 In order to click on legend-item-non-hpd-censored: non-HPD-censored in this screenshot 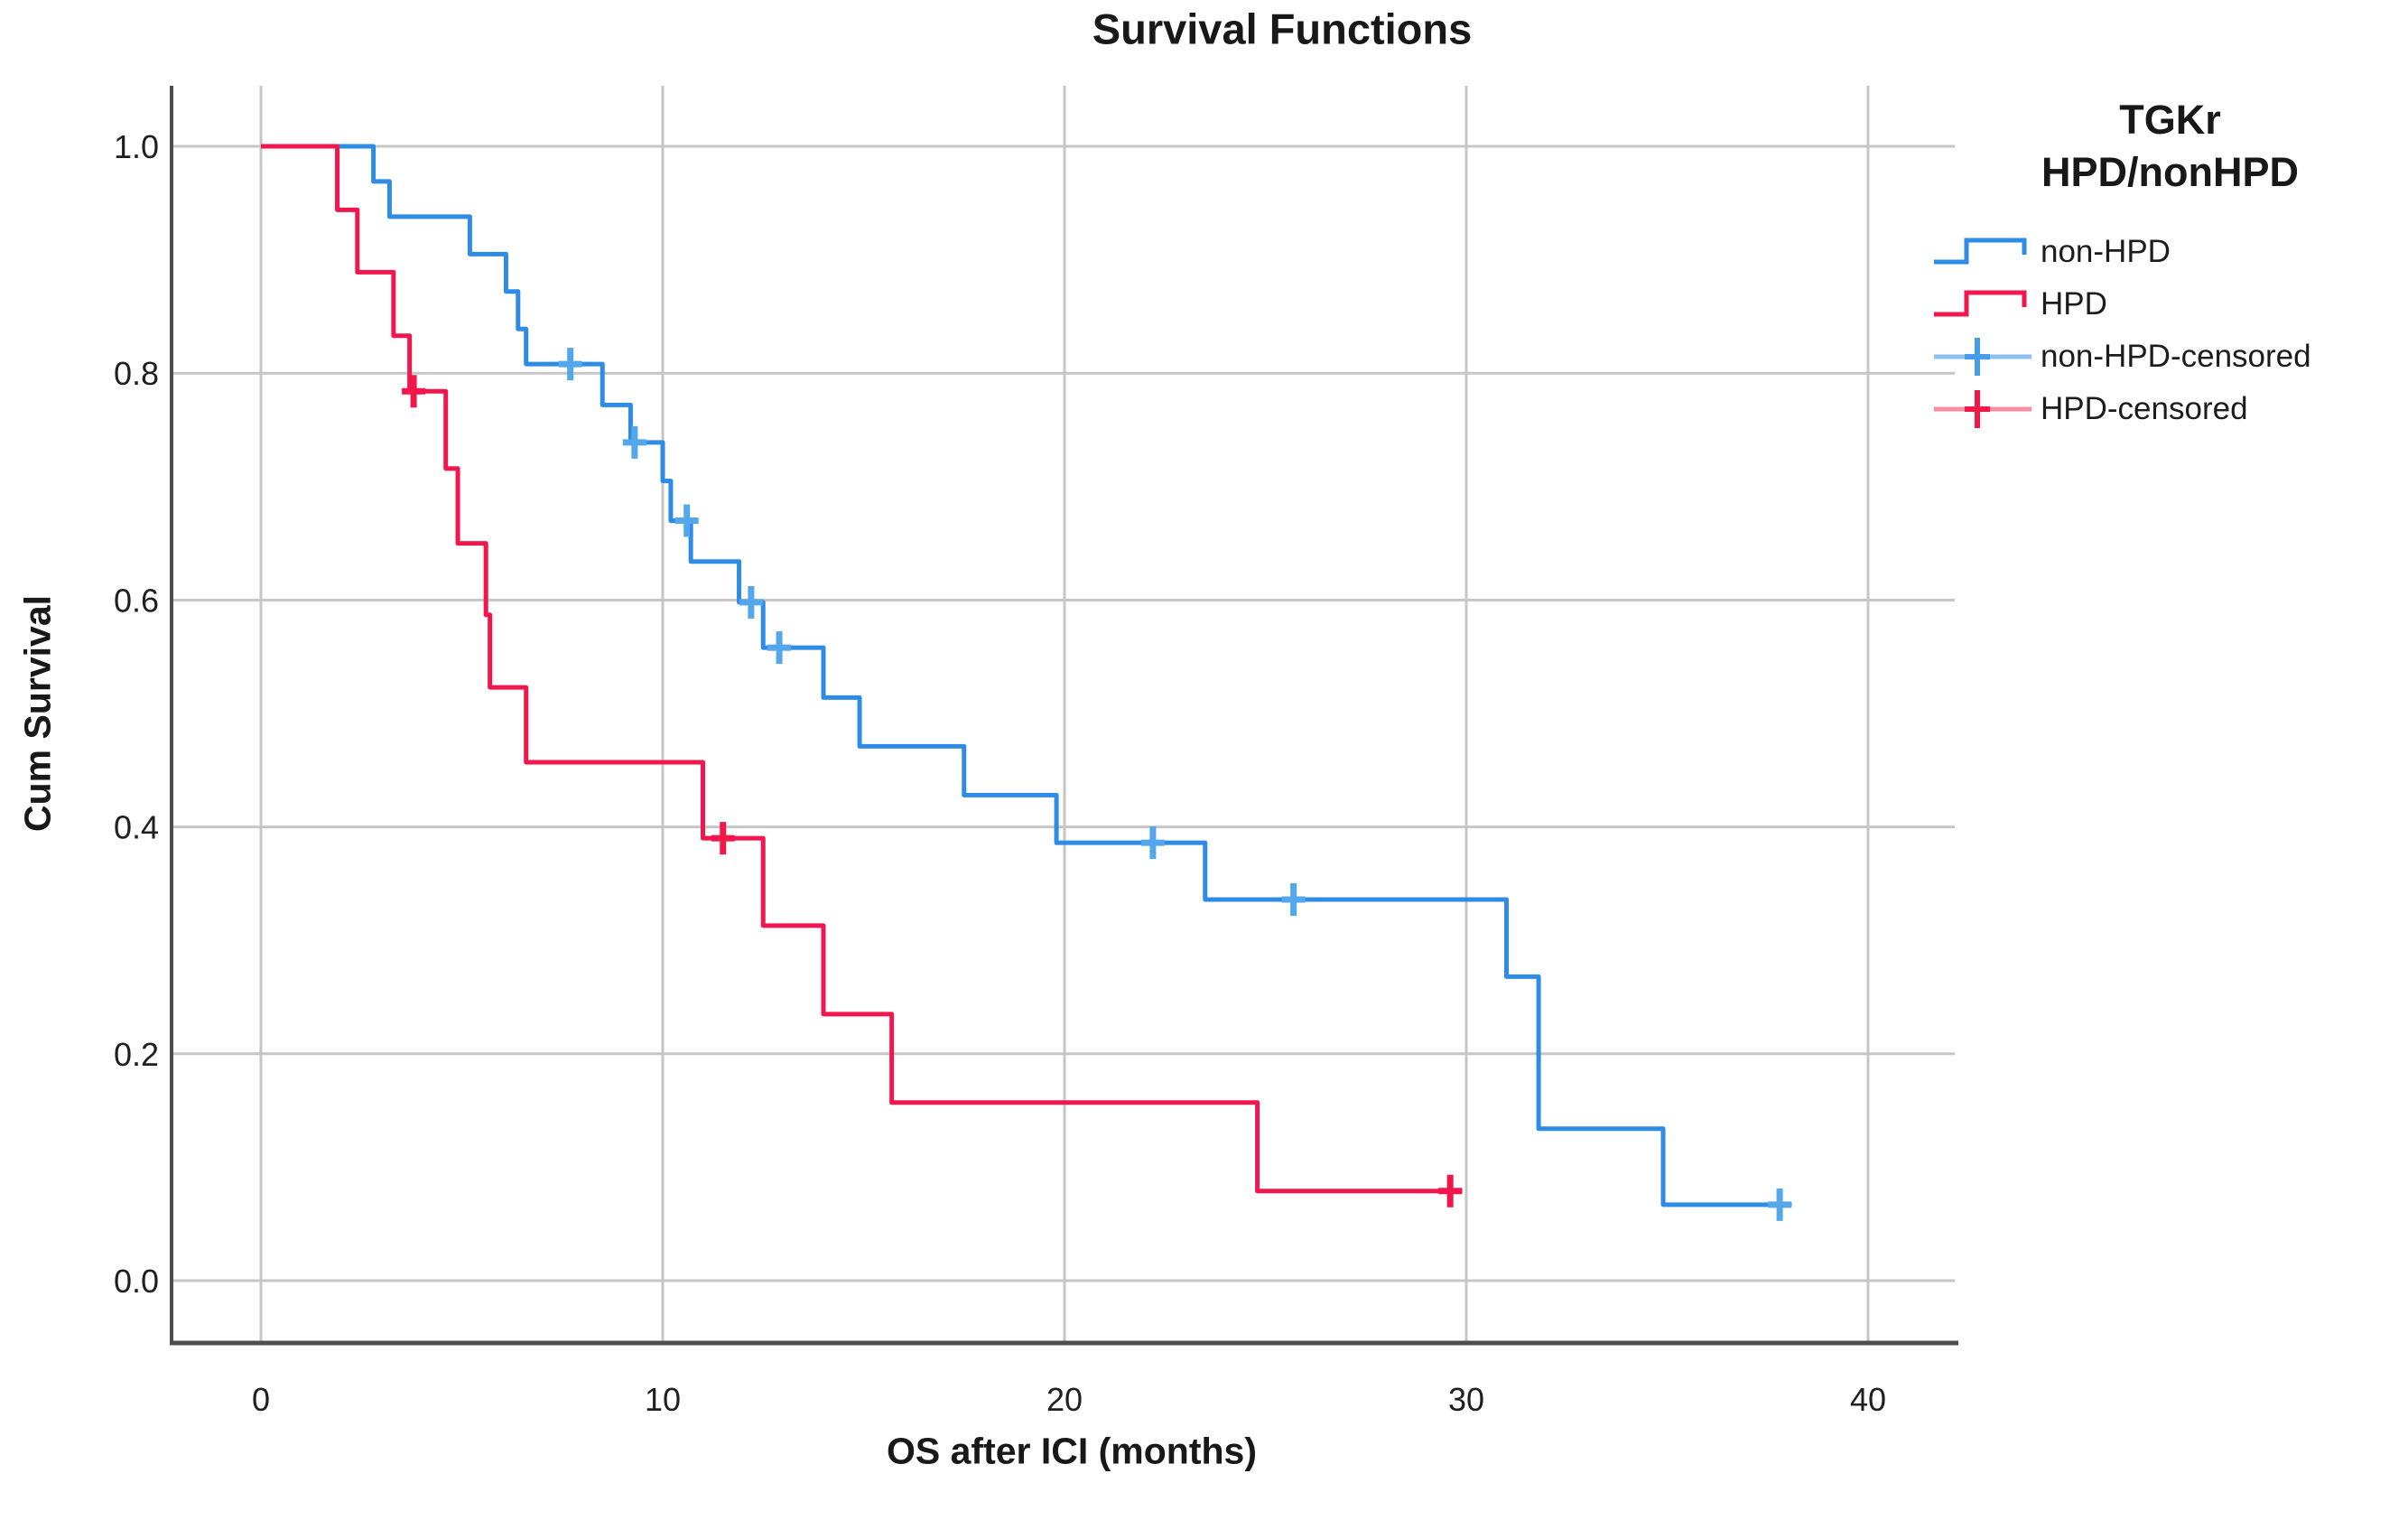, I will do `click(2170, 357)`.